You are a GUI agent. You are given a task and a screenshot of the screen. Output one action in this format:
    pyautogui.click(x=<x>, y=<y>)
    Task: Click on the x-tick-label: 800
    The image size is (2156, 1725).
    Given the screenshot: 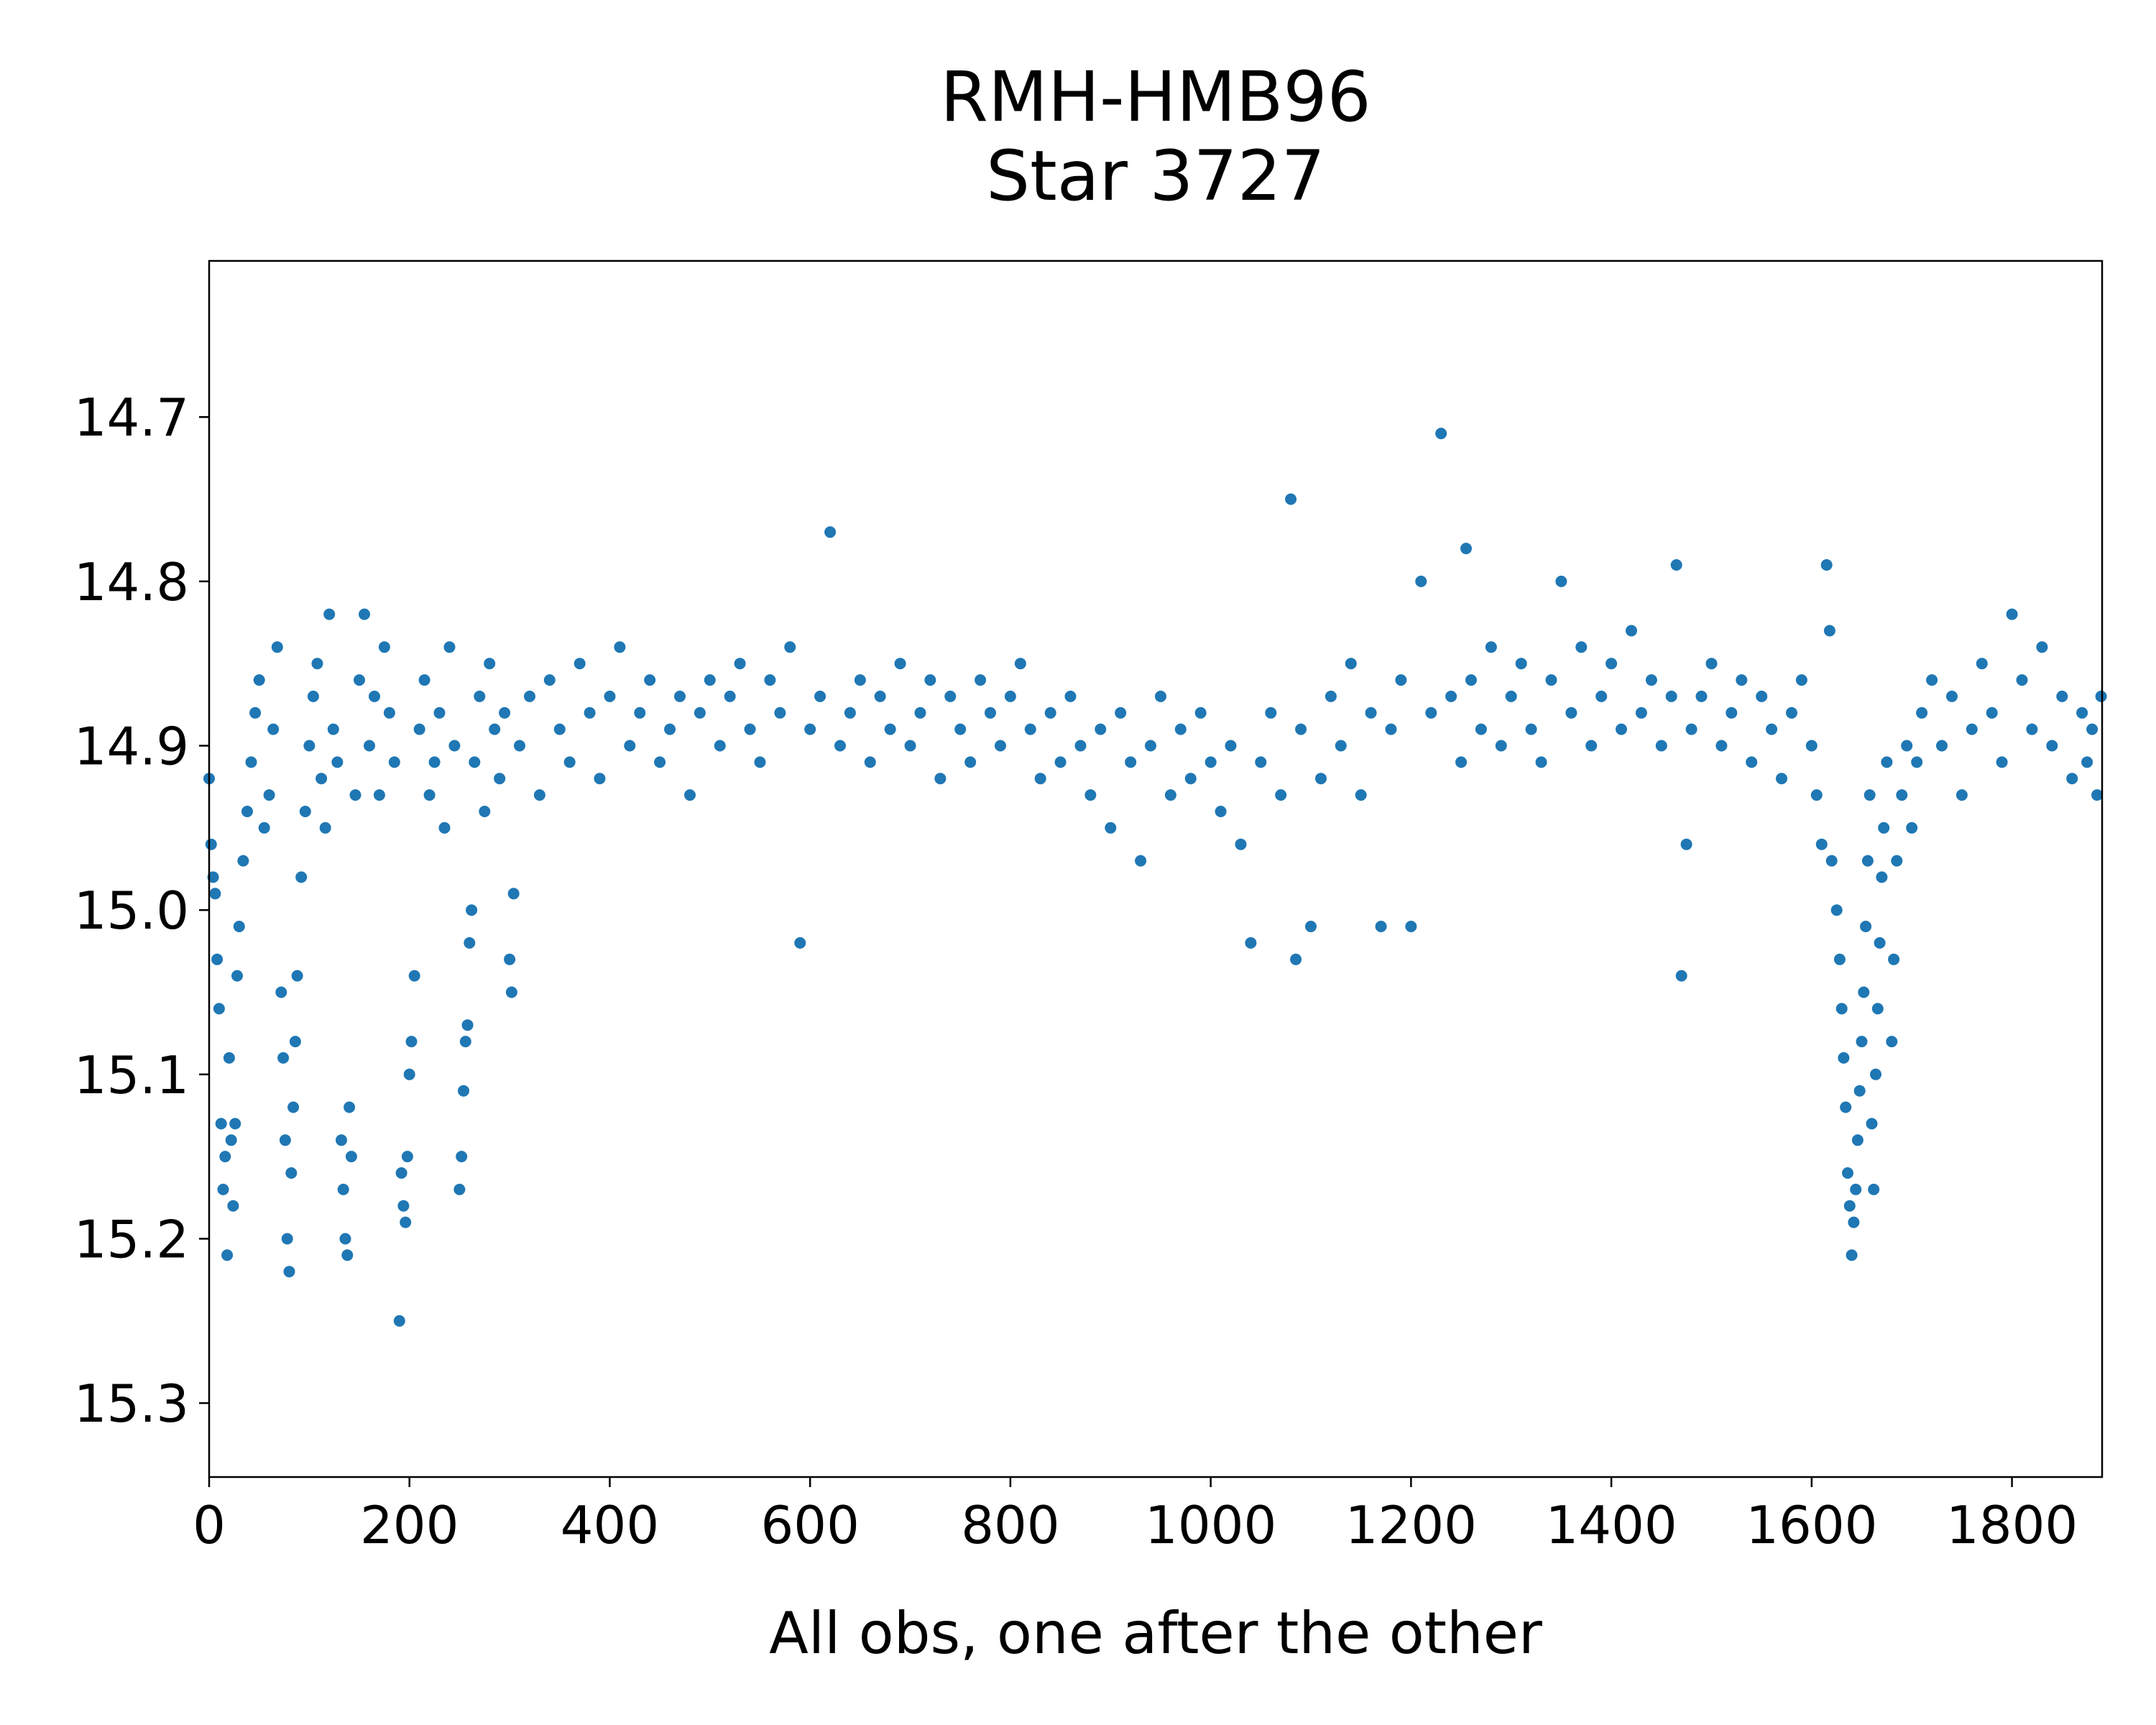 What is the action you would take?
    pyautogui.click(x=1010, y=1525)
    